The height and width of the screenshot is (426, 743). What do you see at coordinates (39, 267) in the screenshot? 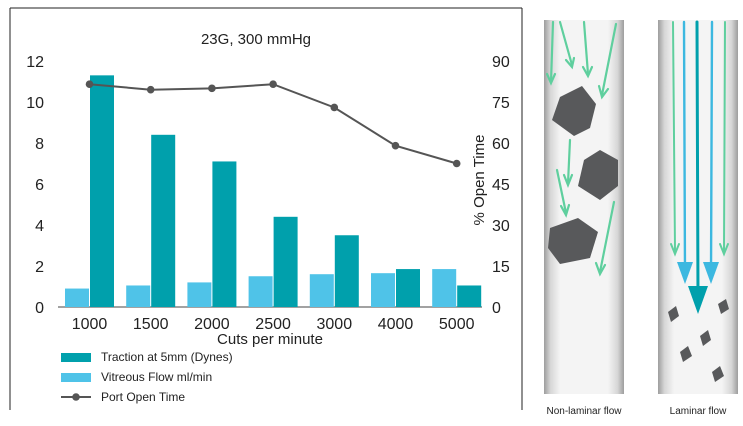
I see `left-y-tick-label: 2` at bounding box center [39, 267].